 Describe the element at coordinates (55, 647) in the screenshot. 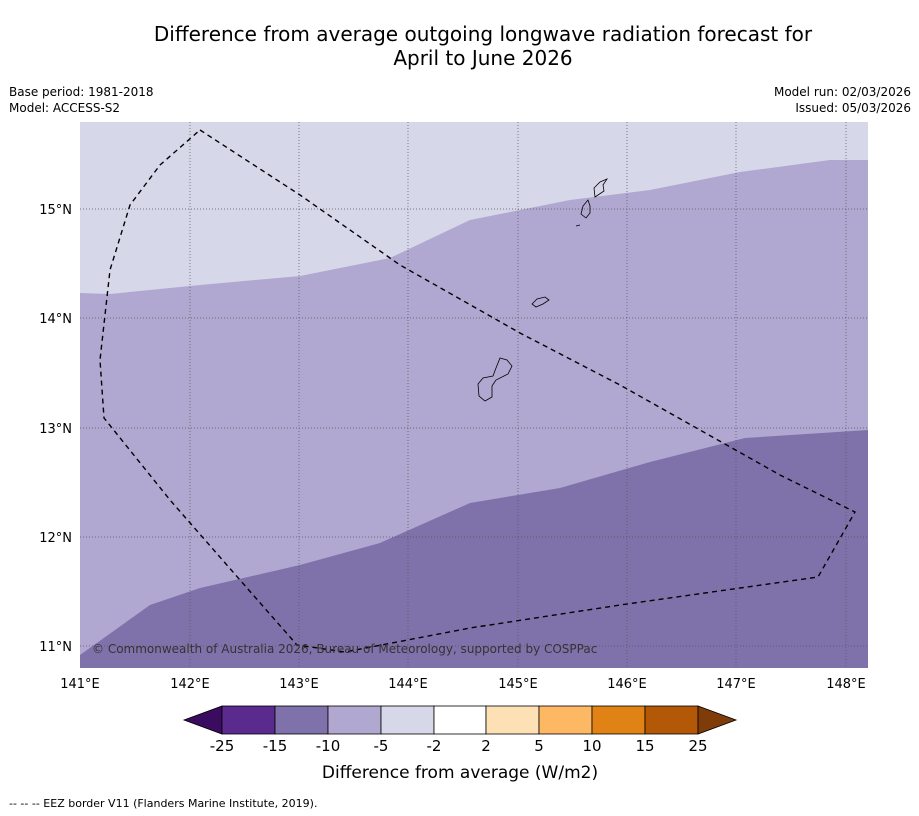

I see `y-tick-11n: 11°N` at that location.